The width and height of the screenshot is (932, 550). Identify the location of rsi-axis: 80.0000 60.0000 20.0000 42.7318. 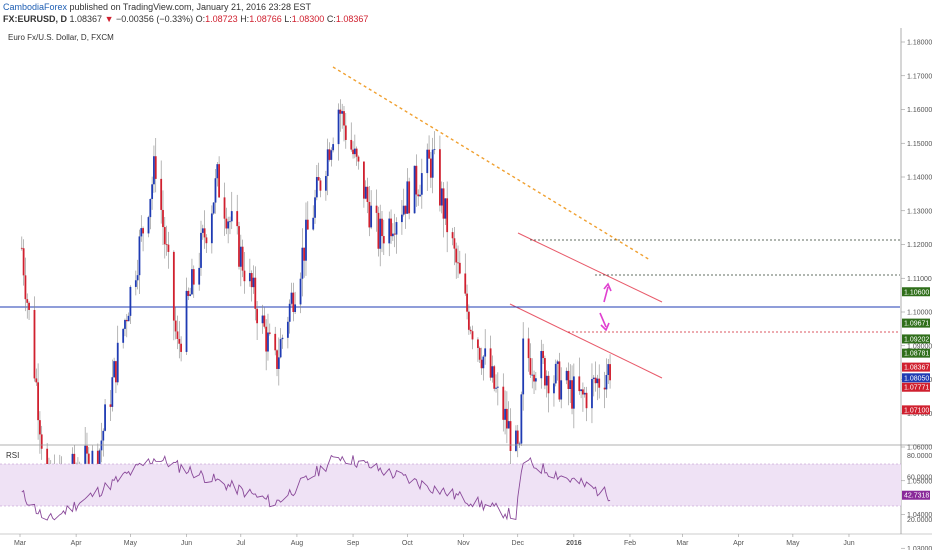
(917, 488).